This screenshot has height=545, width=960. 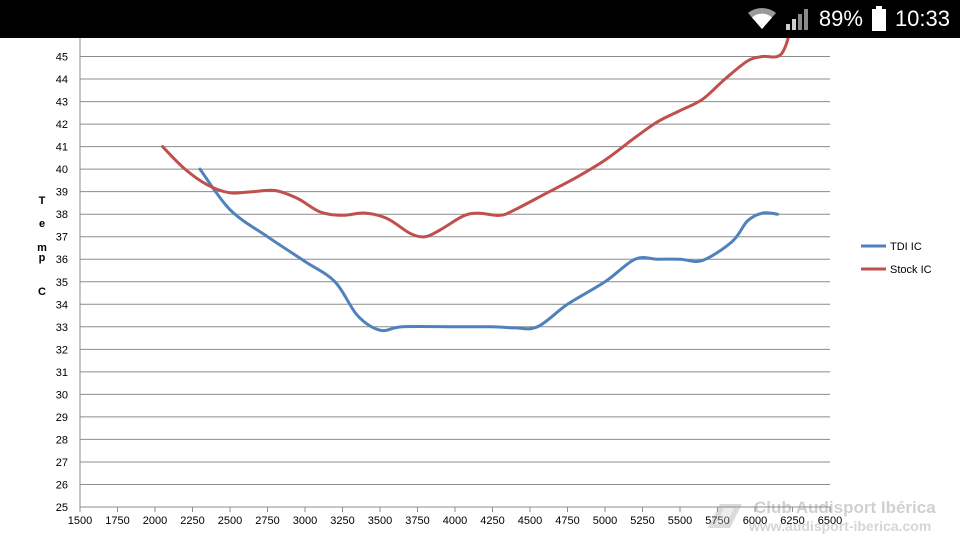 I want to click on y-tick-label: 31, so click(x=62, y=373).